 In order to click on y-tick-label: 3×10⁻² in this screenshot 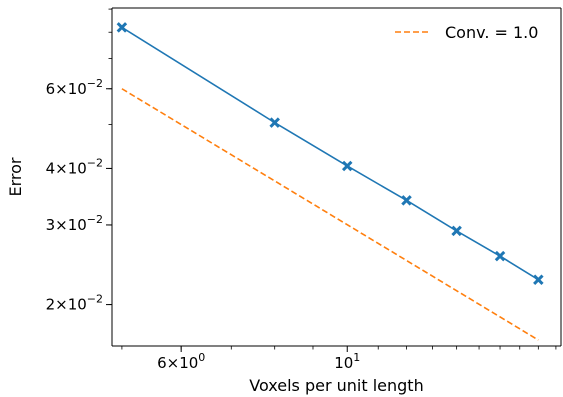, I will do `click(74, 223)`.